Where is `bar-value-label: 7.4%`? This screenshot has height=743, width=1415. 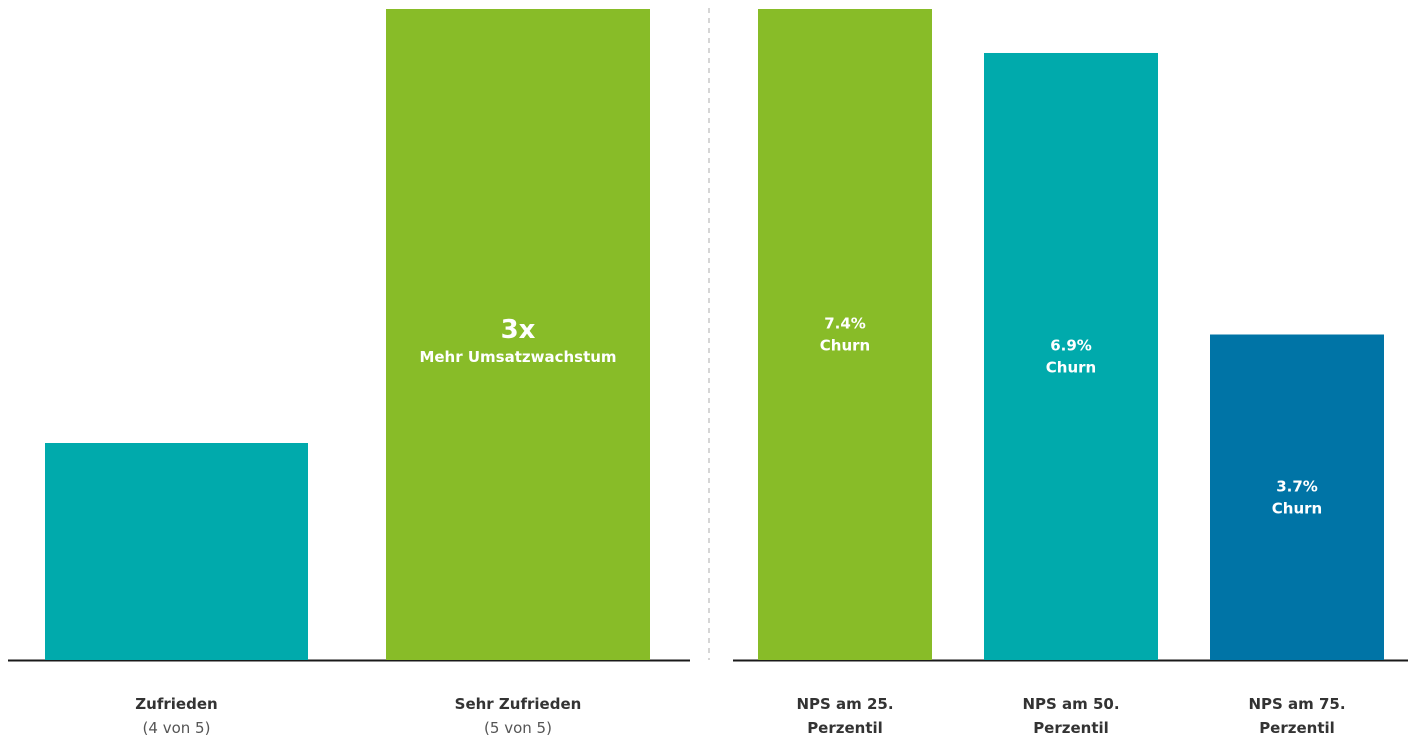 bar-value-label: 7.4% is located at coordinates (845, 324).